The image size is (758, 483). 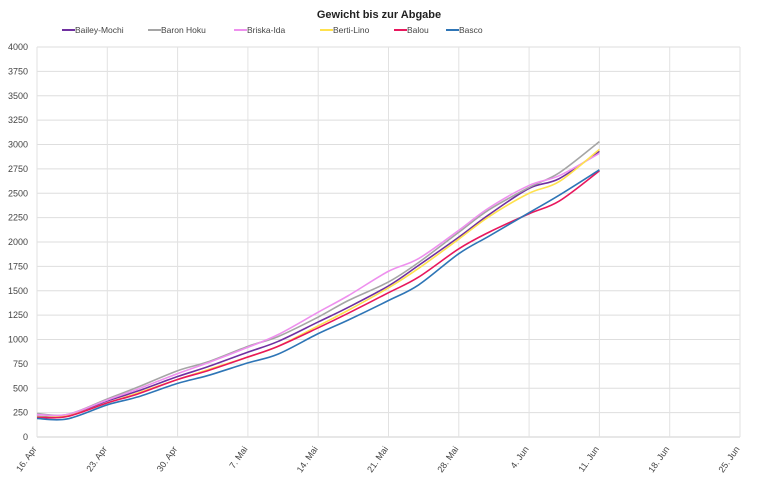 What do you see at coordinates (20, 364) in the screenshot?
I see `y-tick-label: 750` at bounding box center [20, 364].